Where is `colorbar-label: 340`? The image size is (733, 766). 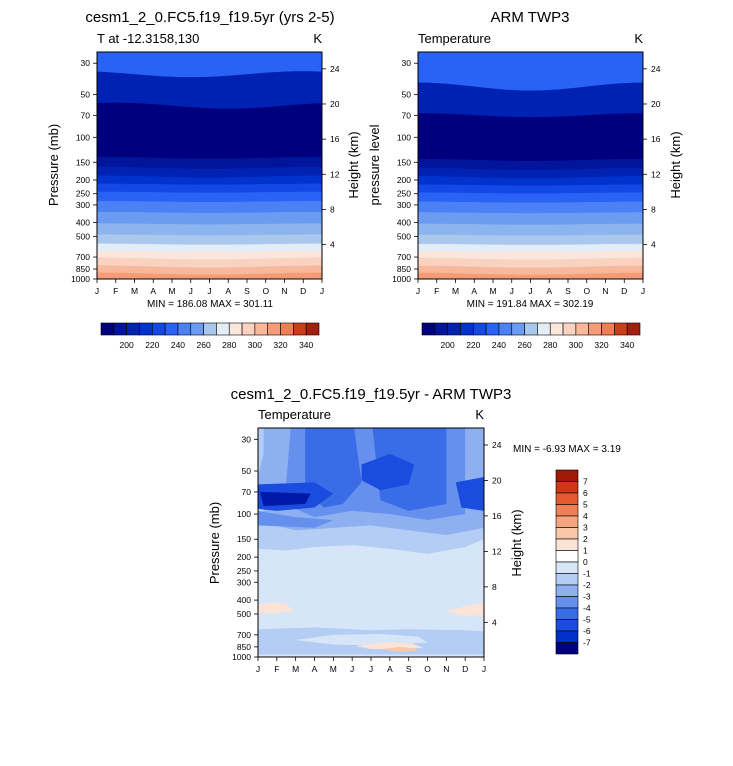 colorbar-label: 340 is located at coordinates (627, 345).